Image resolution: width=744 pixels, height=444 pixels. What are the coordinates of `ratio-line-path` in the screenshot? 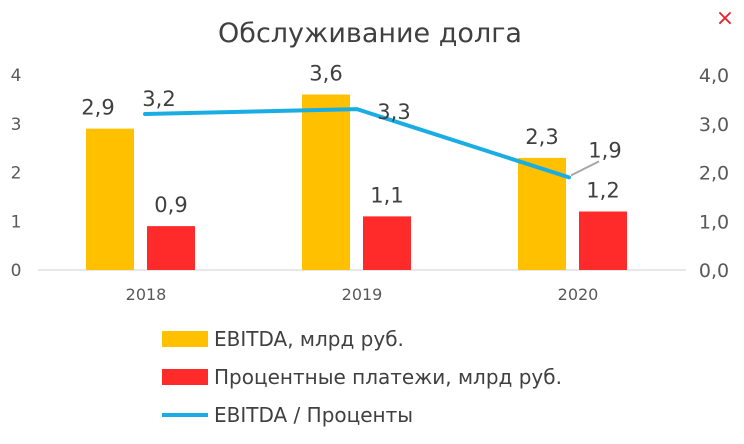 It's located at (357, 143).